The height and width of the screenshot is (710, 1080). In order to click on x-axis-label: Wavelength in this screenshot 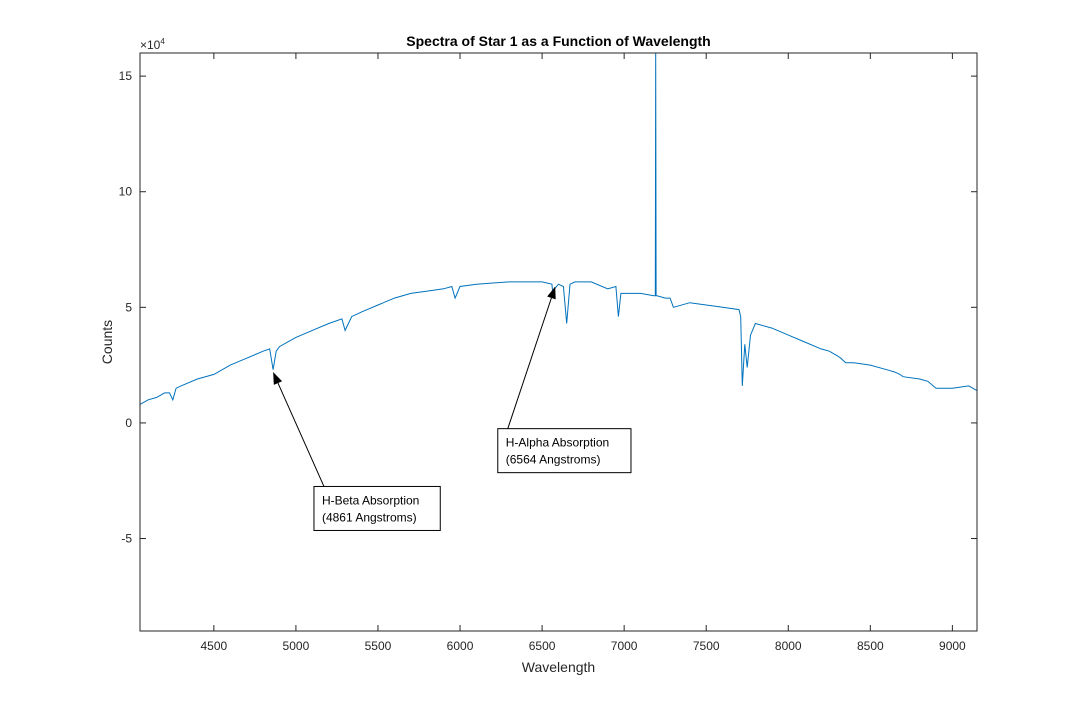, I will do `click(558, 667)`.